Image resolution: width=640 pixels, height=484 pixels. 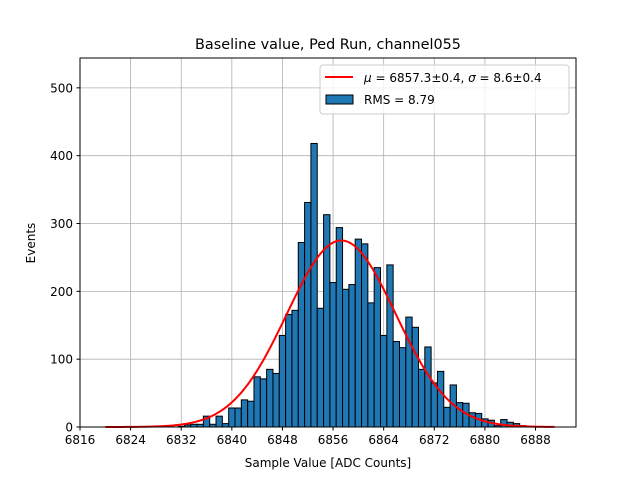 I want to click on x-tick-label: 6832, so click(x=181, y=440).